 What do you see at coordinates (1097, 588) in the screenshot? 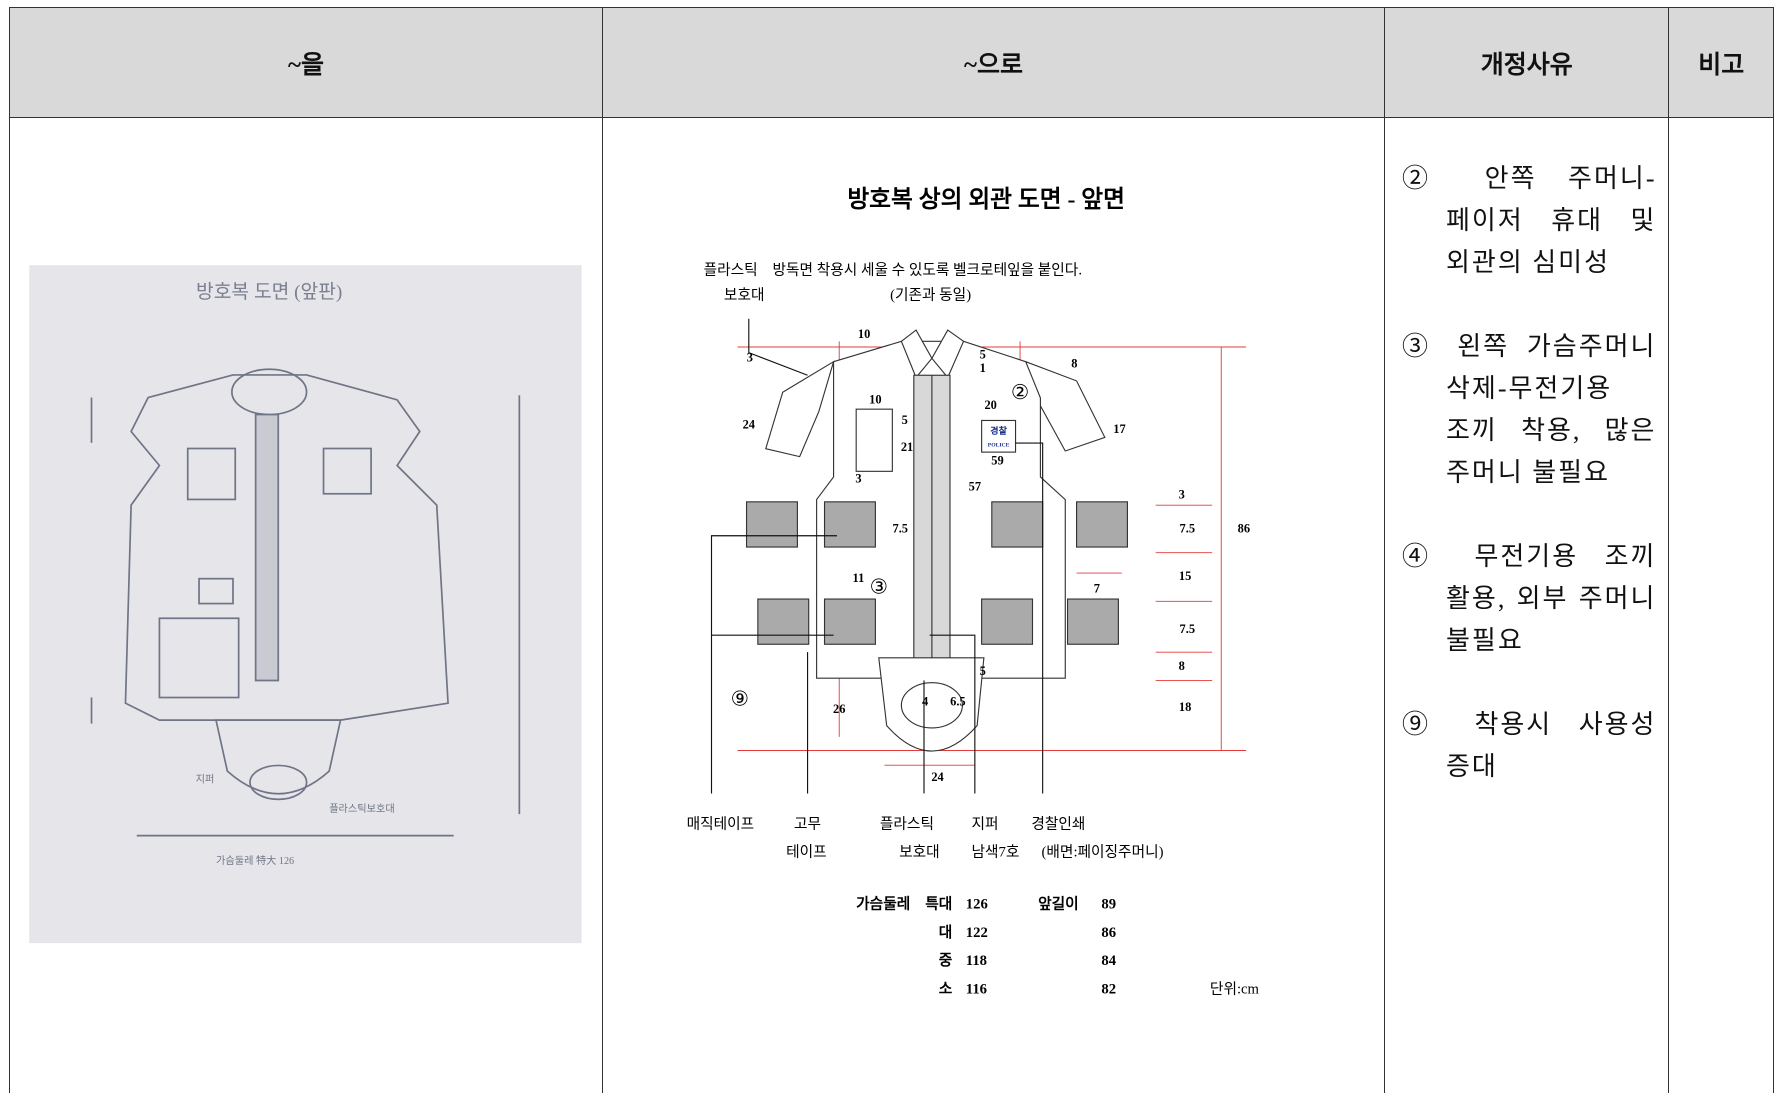
I see `dimension-label: 7` at bounding box center [1097, 588].